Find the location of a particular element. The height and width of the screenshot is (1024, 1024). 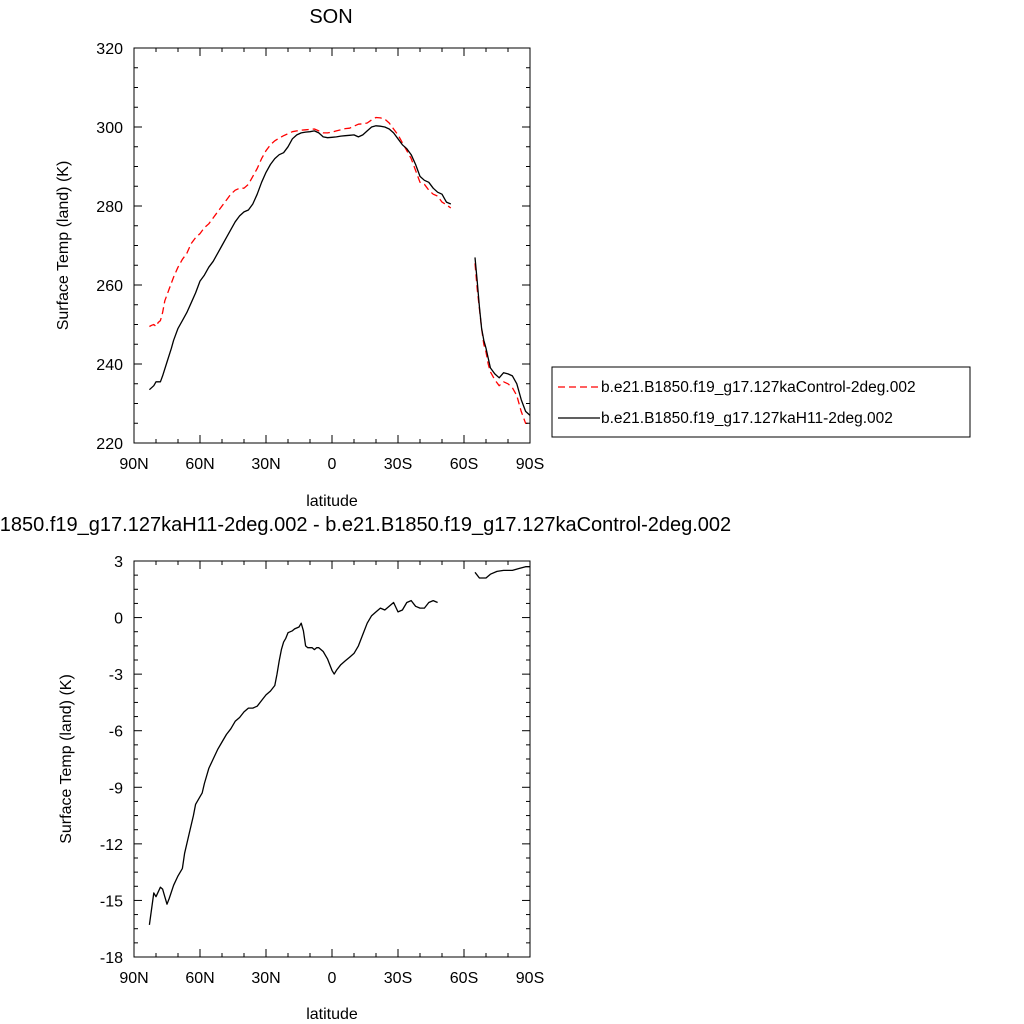

y-tick-label: 220 is located at coordinates (109, 444).